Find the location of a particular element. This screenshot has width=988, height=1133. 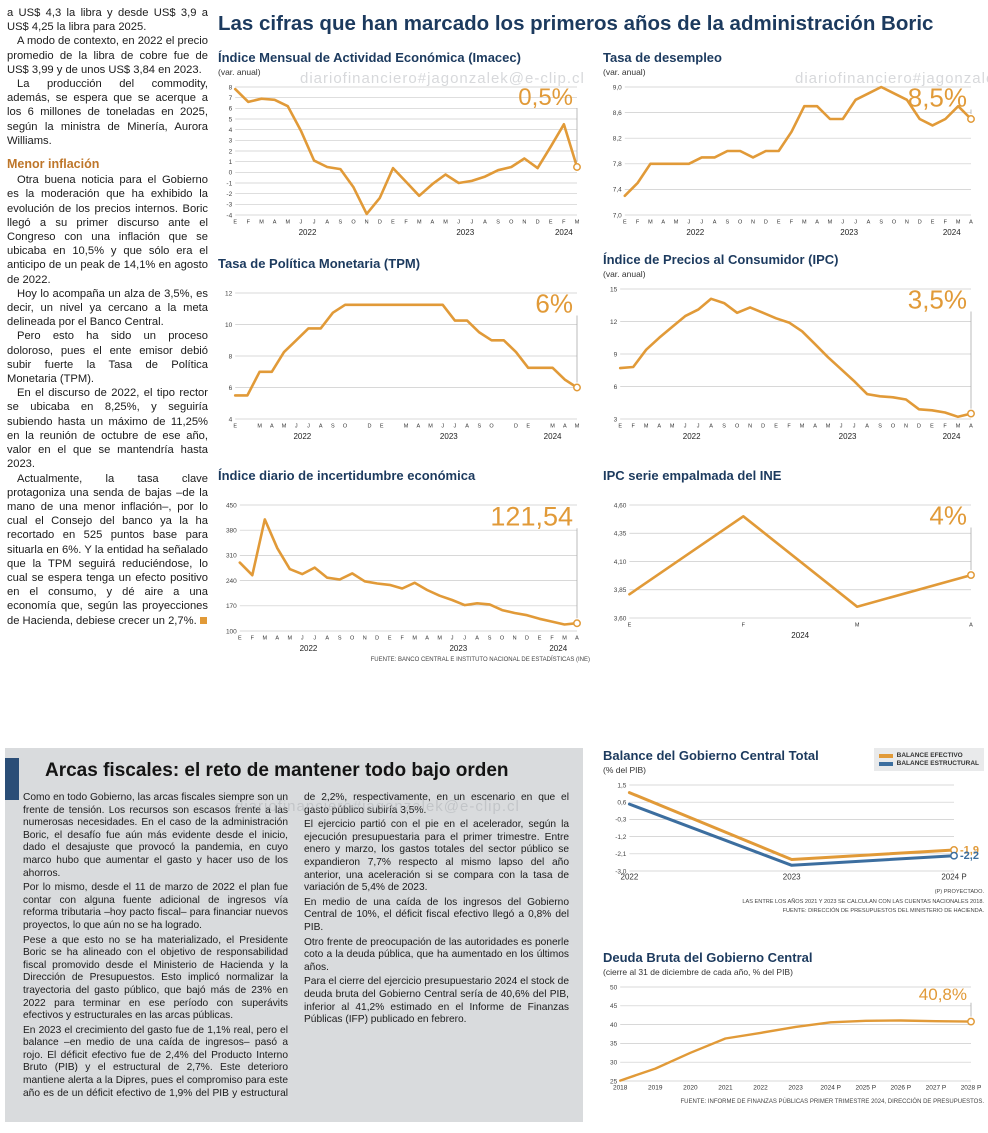

svg-text: 40 is located at coordinates (614, 1025).